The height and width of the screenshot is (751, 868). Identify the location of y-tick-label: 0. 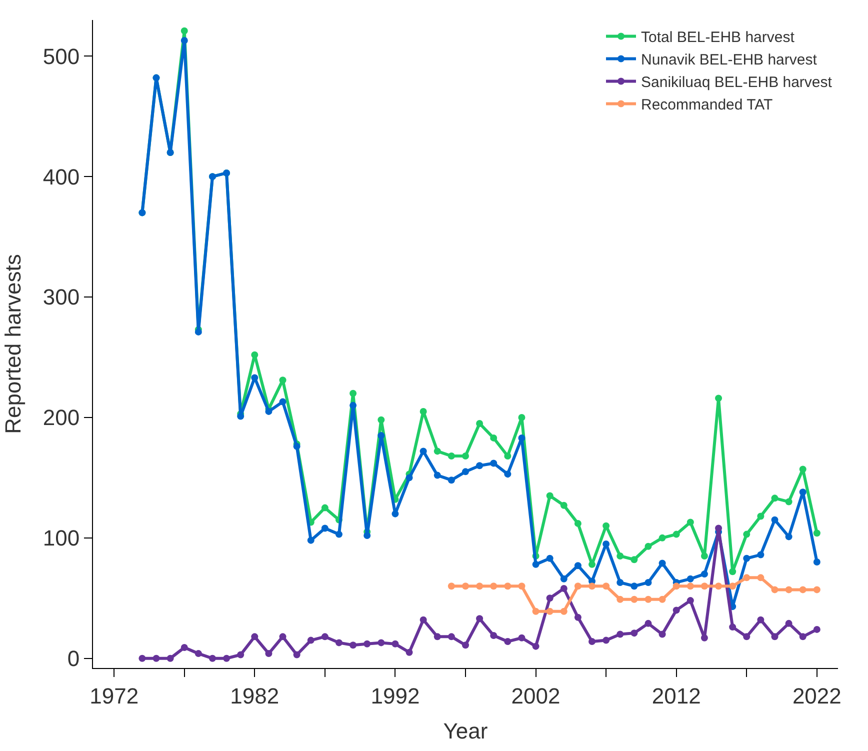
(73, 659).